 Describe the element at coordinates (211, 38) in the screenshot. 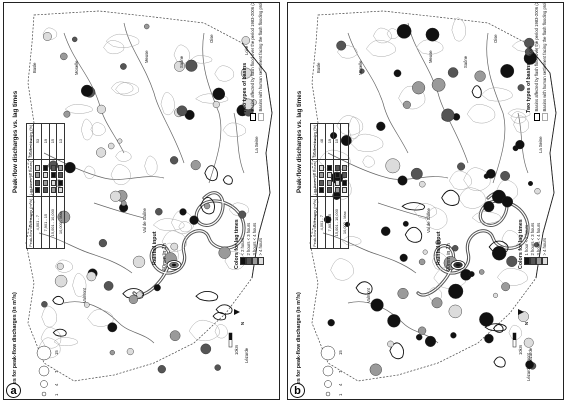

I see `place-label: Oise` at that location.